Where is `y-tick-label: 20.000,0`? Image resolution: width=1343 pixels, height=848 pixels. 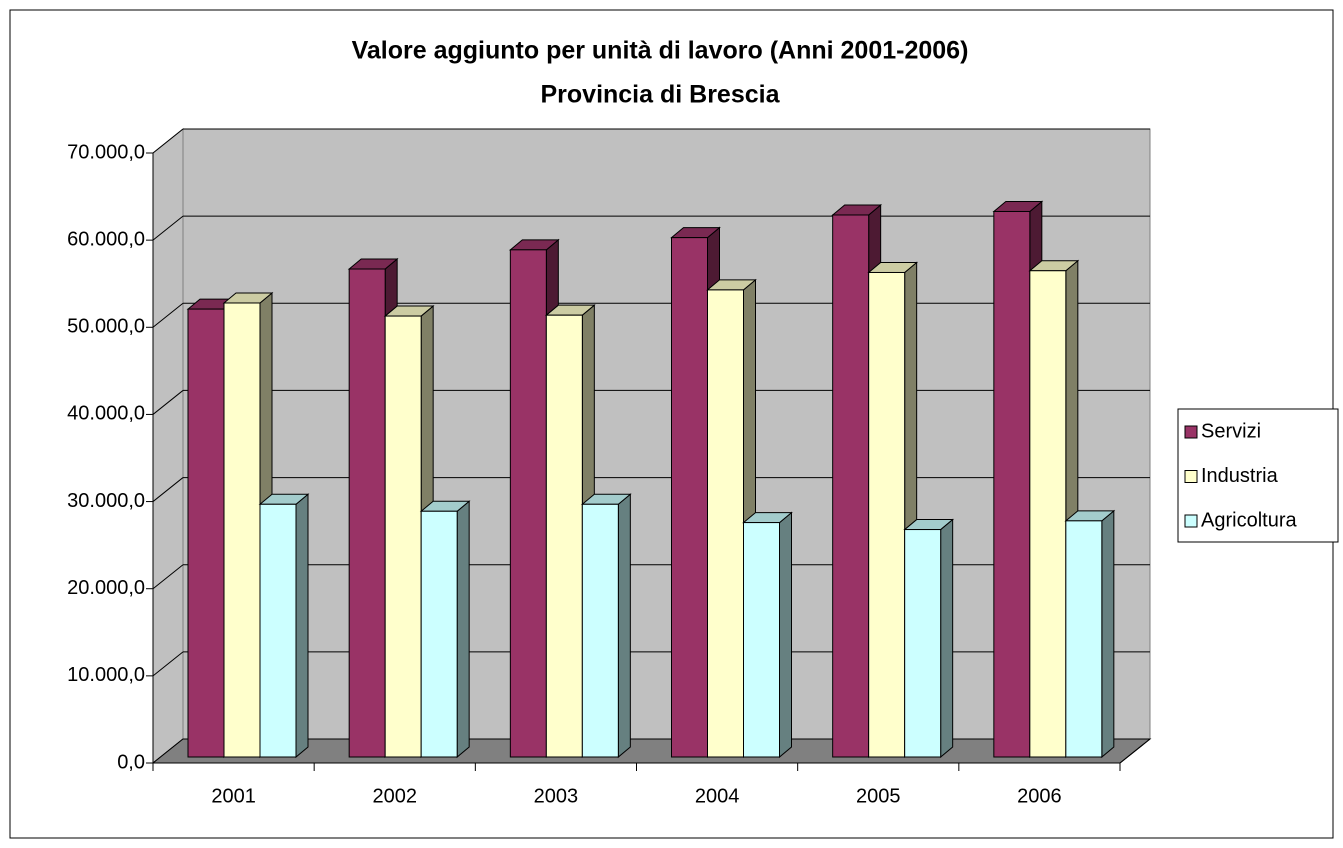
y-tick-label: 20.000,0 is located at coordinates (106, 588).